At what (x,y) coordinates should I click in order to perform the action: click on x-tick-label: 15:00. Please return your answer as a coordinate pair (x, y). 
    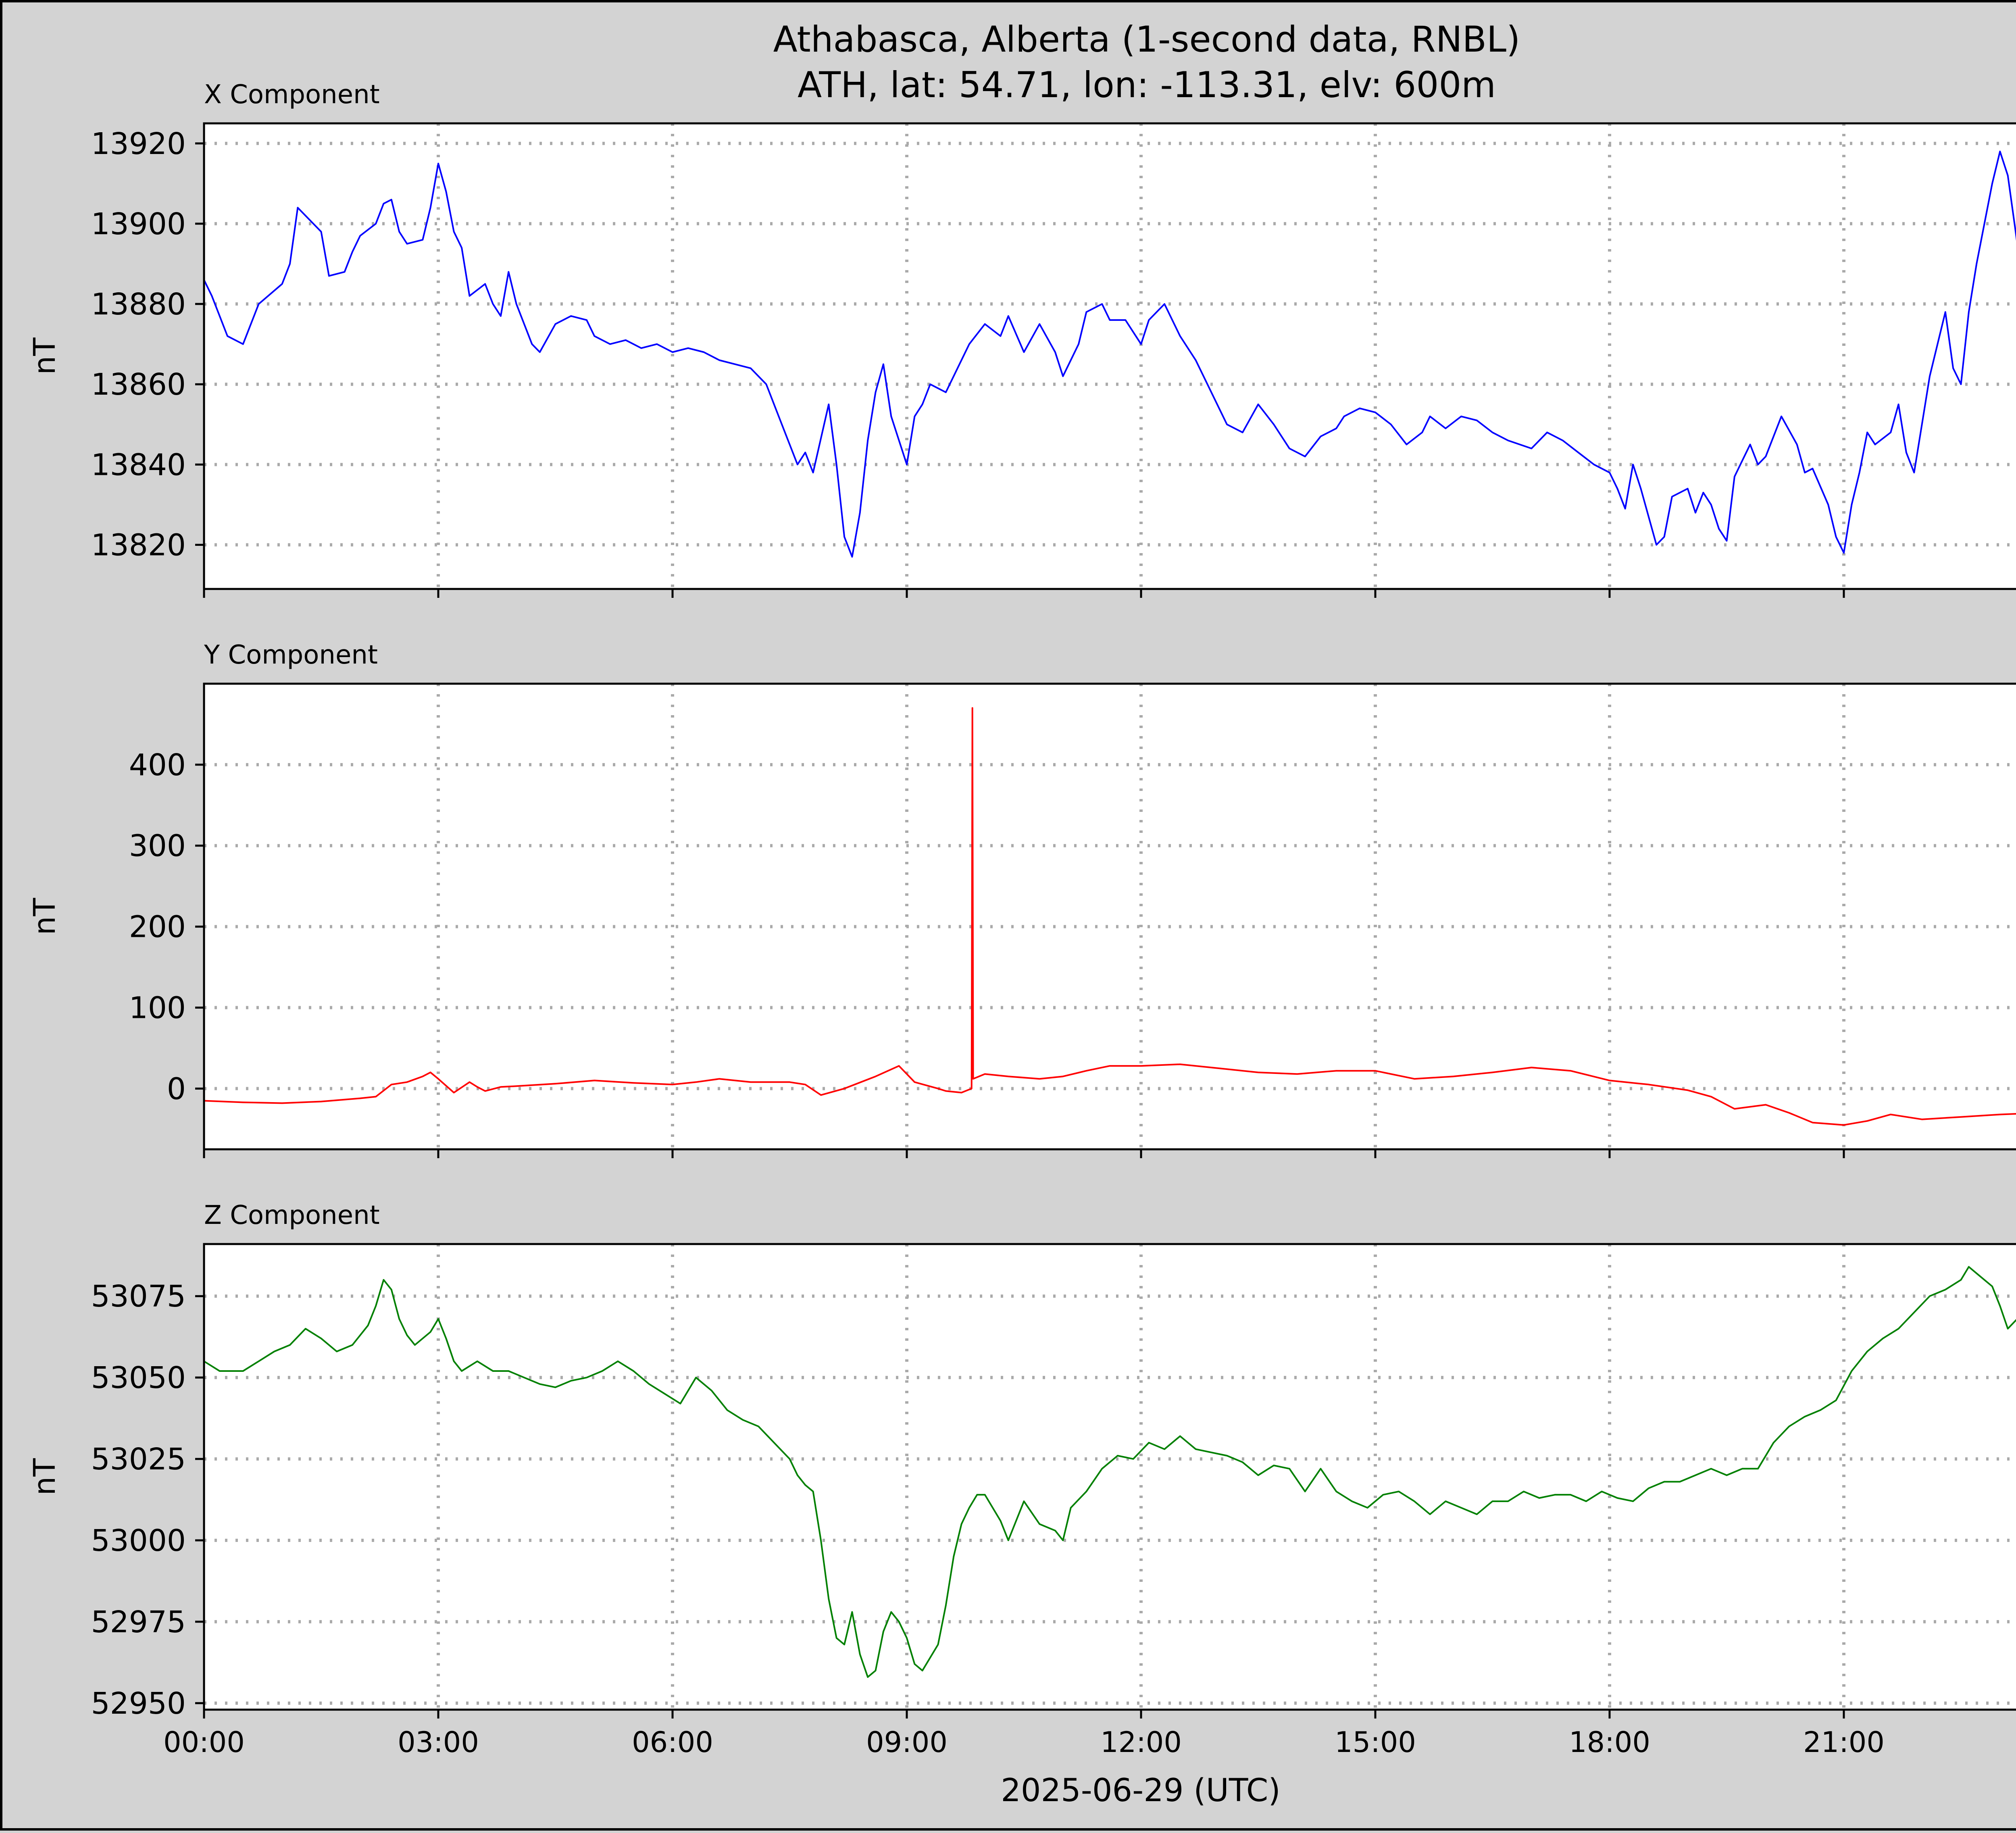
    Looking at the image, I should click on (1375, 1743).